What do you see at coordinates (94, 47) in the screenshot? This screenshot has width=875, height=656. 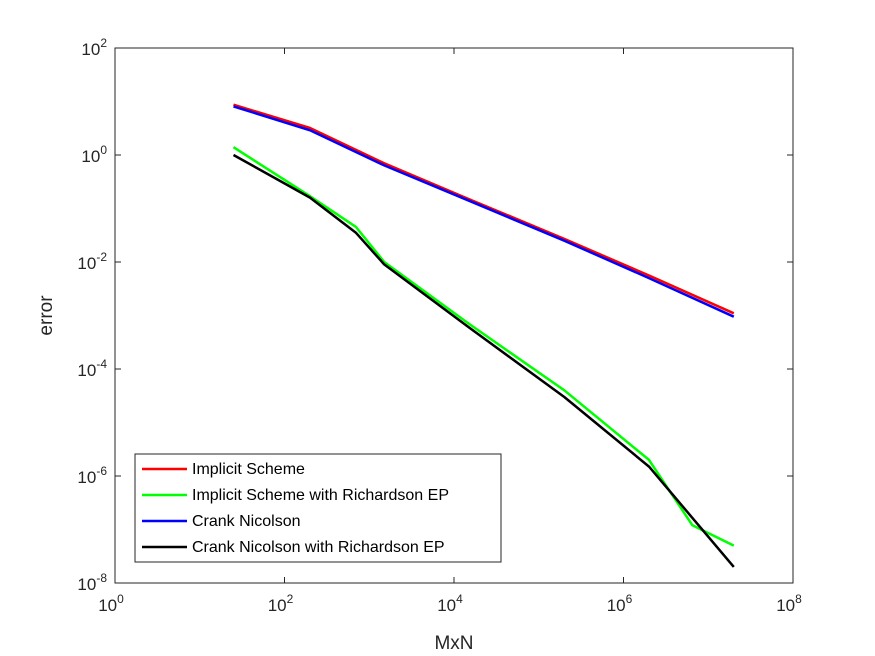 I see `y-tick-label: 10²` at bounding box center [94, 47].